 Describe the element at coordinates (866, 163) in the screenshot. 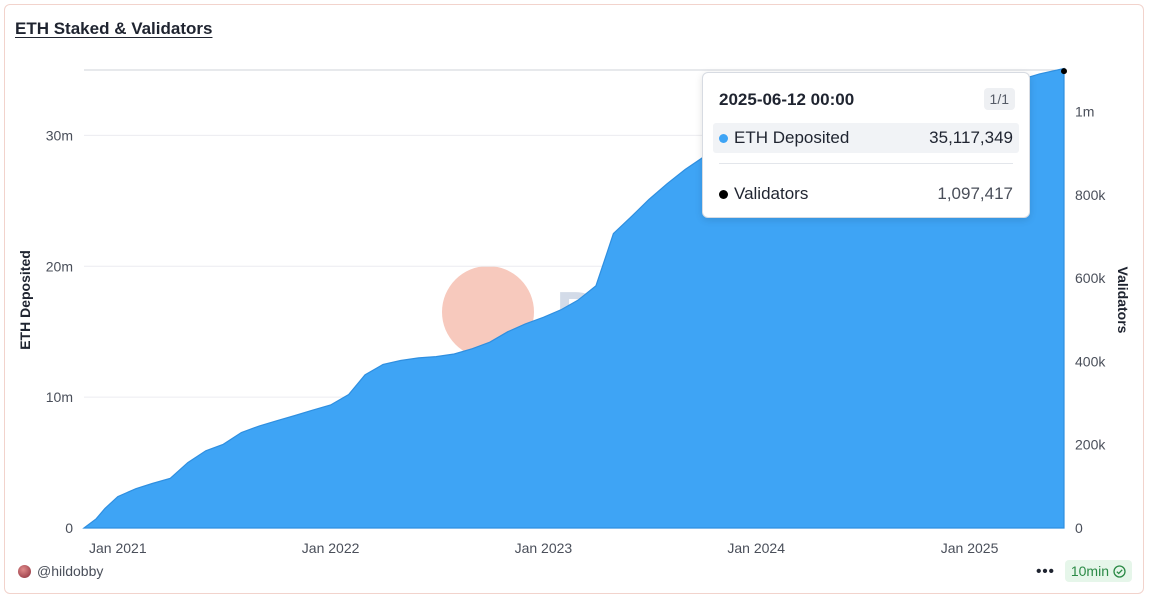

I see `tooltip-divider` at that location.